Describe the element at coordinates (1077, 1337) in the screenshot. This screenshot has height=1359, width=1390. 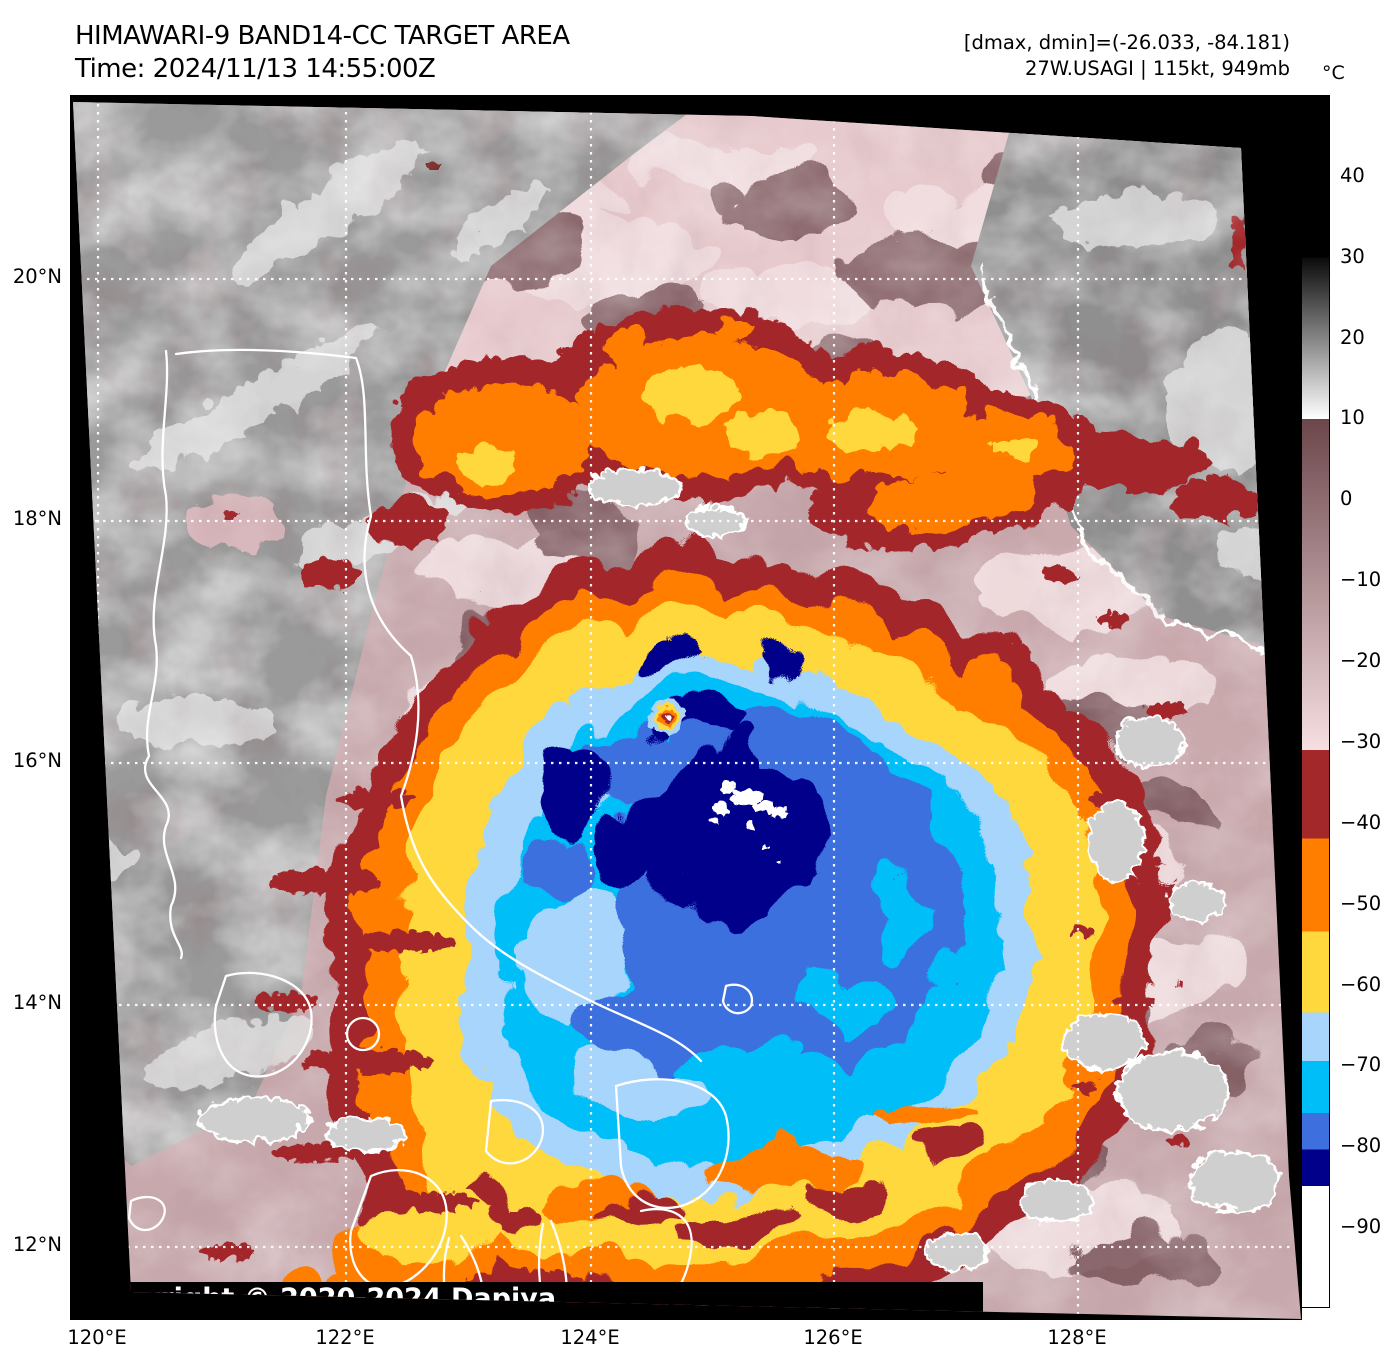
I see `lon-tick-label: 128°E` at that location.